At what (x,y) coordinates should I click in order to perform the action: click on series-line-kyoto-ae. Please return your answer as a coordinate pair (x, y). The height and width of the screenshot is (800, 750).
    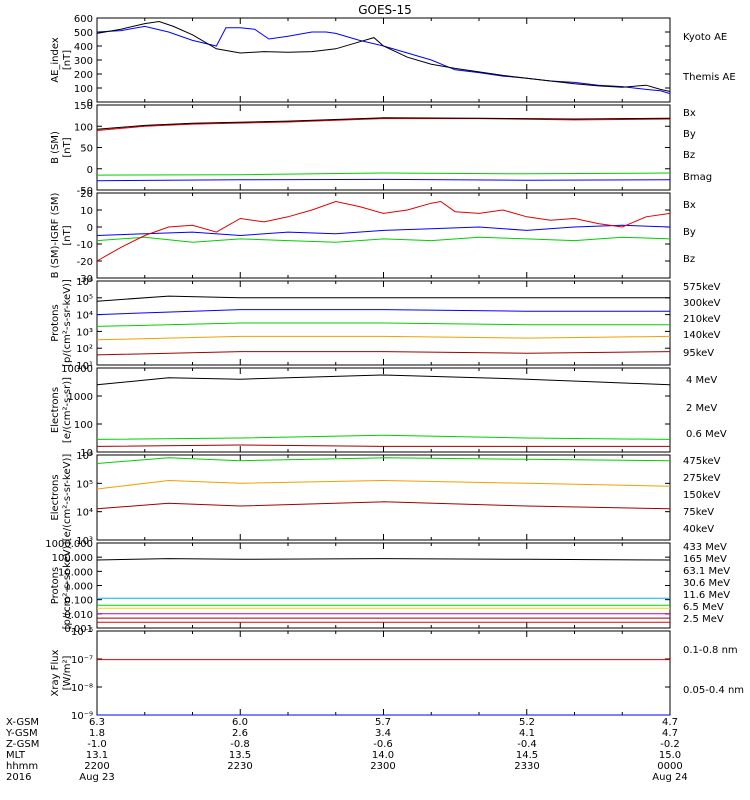
    Looking at the image, I should click on (383, 60).